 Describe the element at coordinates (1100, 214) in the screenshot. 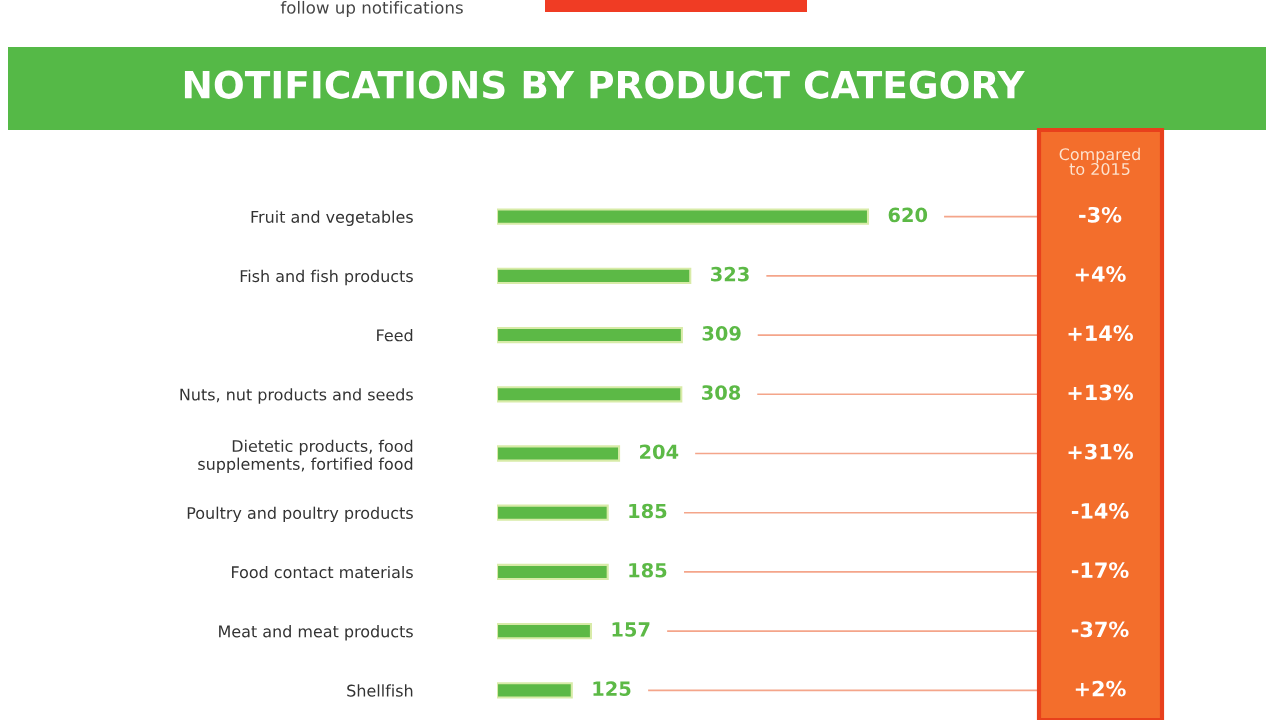

I see `text: -3%` at that location.